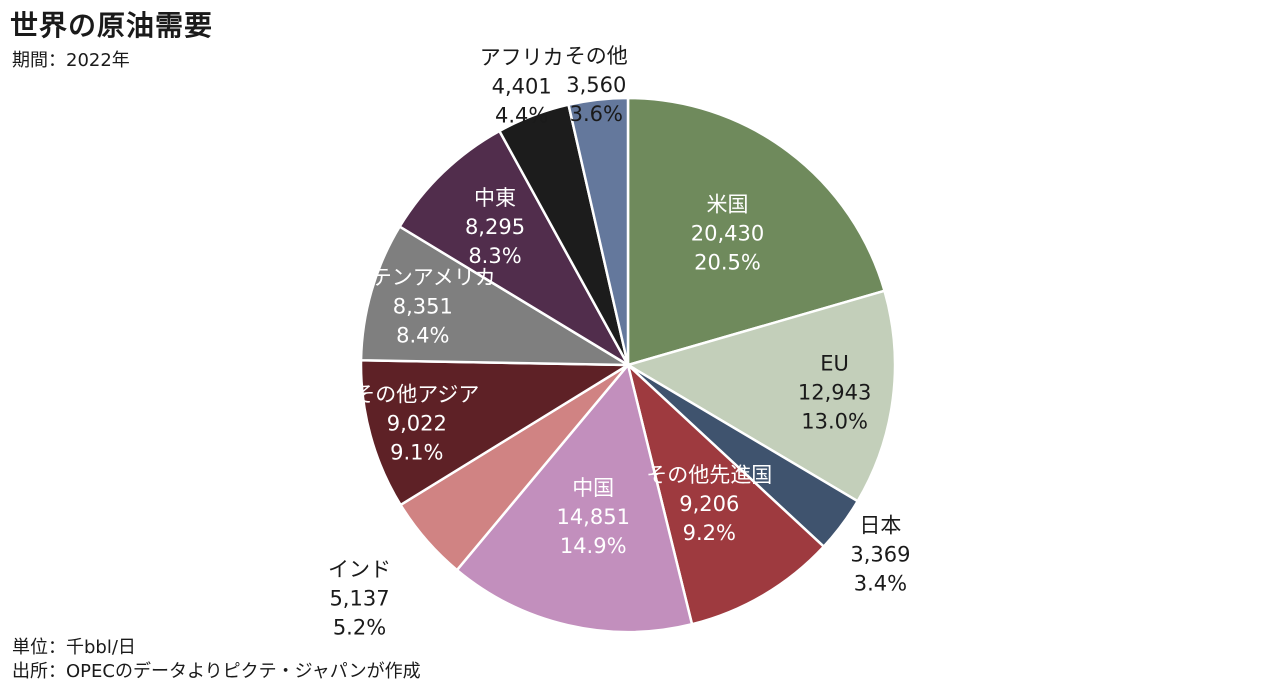  Describe the element at coordinates (709, 533) in the screenshot. I see `slice-percent: 9.2%` at that location.